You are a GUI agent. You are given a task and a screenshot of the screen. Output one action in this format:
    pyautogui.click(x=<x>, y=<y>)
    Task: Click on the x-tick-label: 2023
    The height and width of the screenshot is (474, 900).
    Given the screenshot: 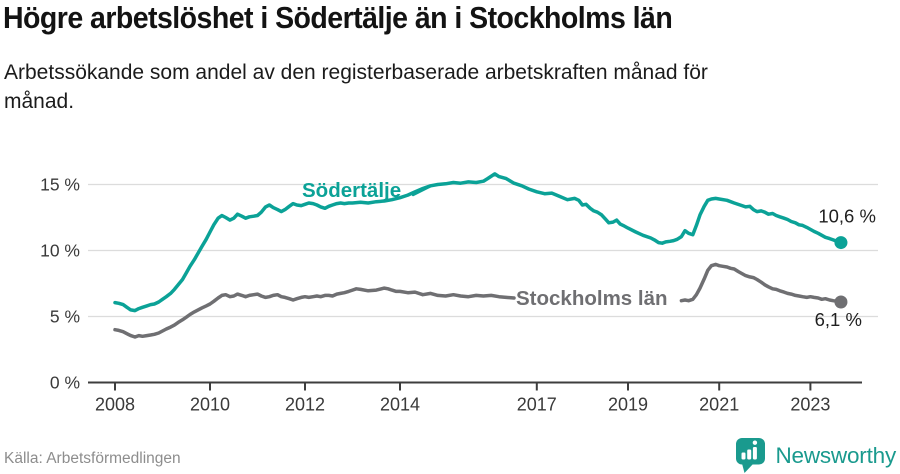 What is the action you would take?
    pyautogui.click(x=810, y=405)
    